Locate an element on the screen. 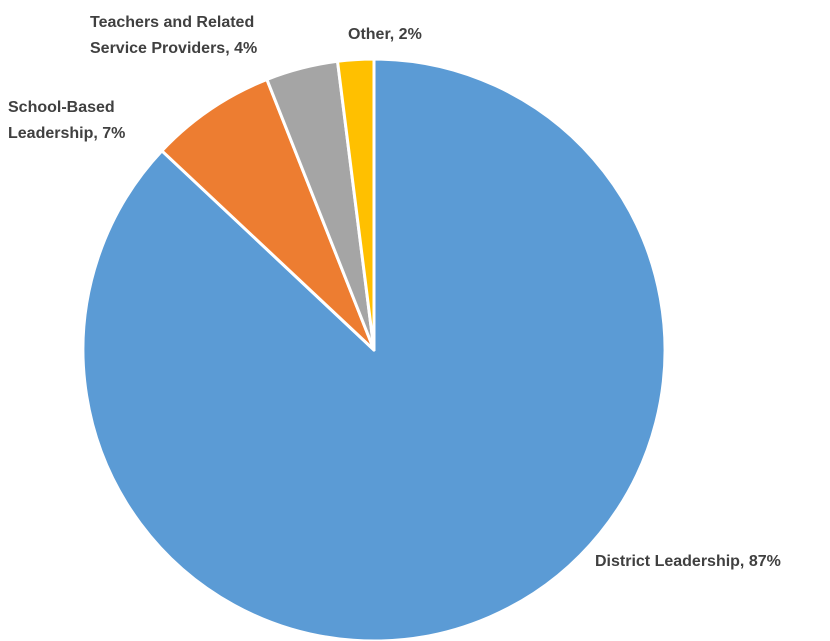  slice-label-1: District Leadership, 87% is located at coordinates (688, 561).